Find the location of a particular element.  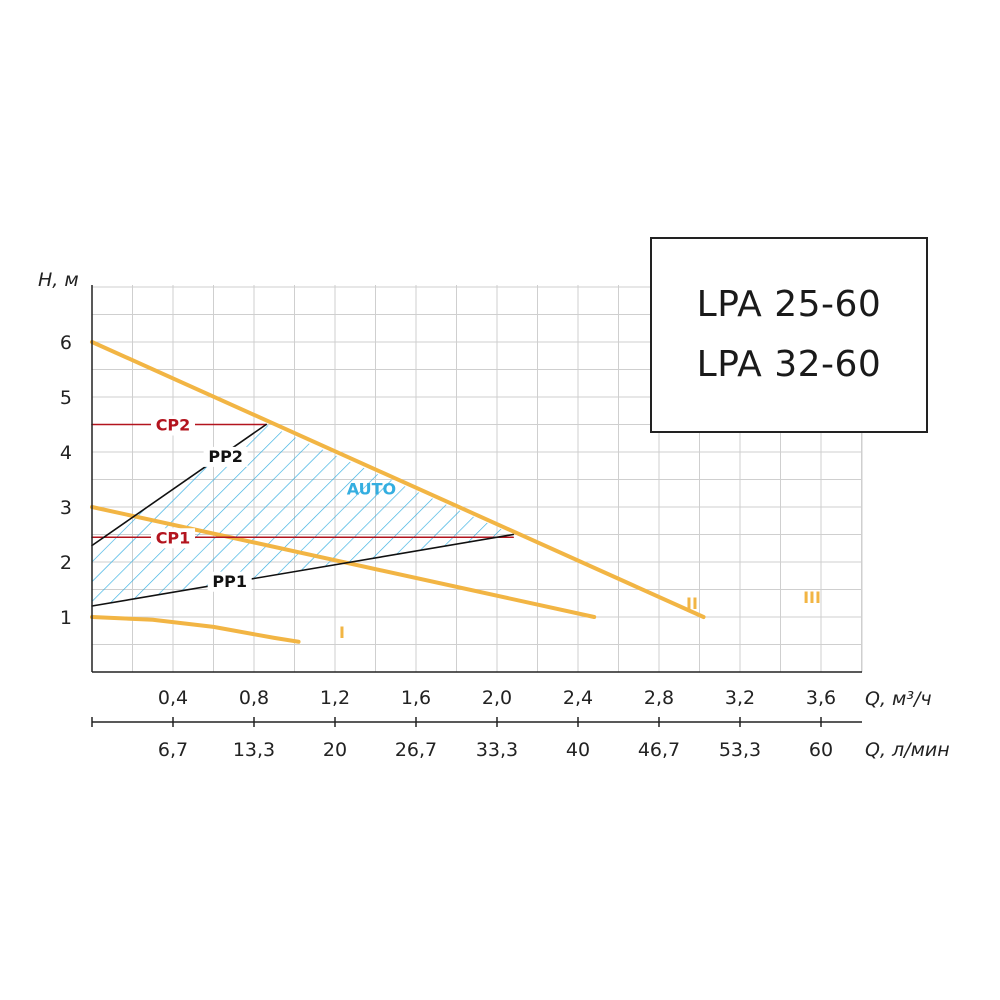

x-secondary-tick-label: 60 is located at coordinates (821, 750).